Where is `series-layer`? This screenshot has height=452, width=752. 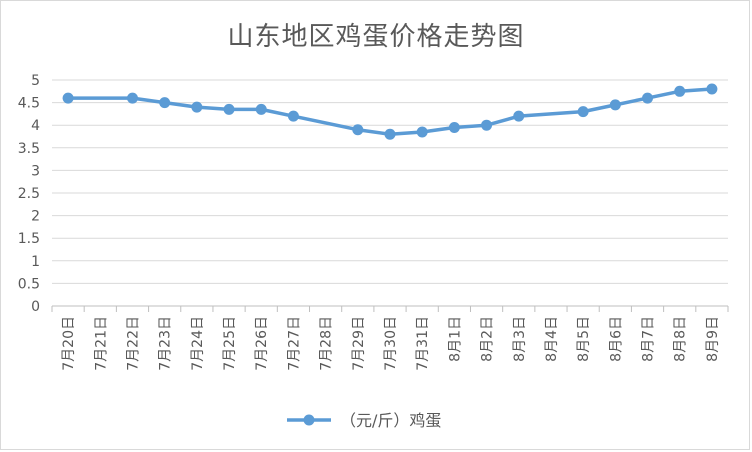 series-layer is located at coordinates (390, 111).